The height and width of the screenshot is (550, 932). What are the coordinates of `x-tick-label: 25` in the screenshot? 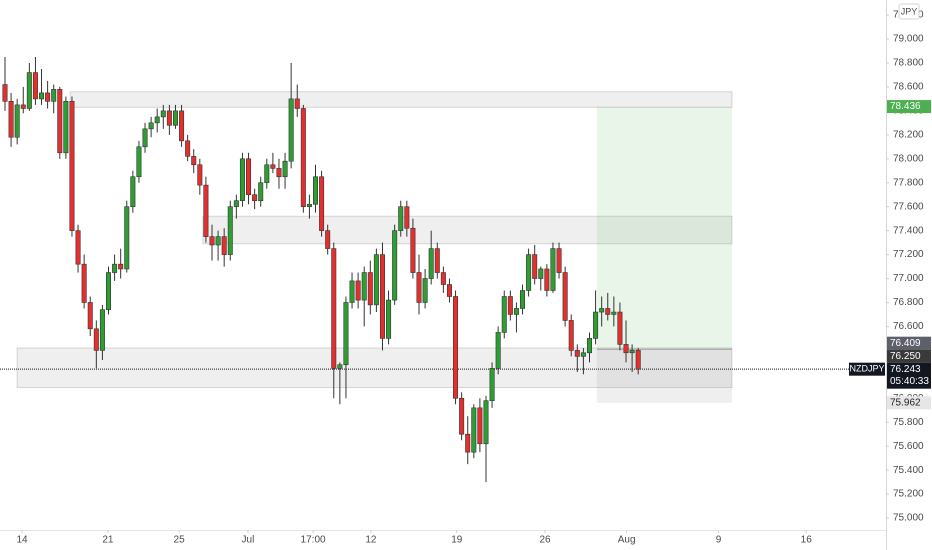 It's located at (180, 540).